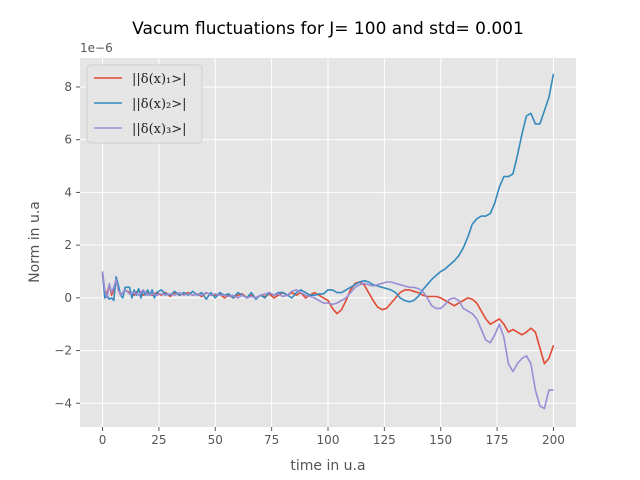 Image resolution: width=640 pixels, height=480 pixels. What do you see at coordinates (68, 298) in the screenshot?
I see `y-tick-label: 0` at bounding box center [68, 298].